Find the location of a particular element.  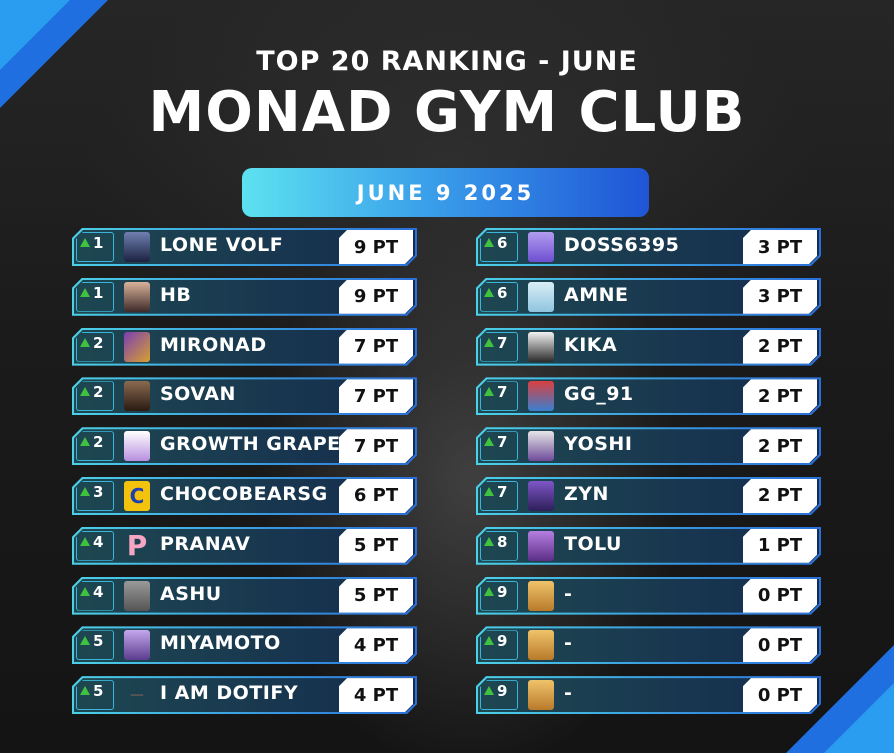

player-name: PRANAV is located at coordinates (205, 543).